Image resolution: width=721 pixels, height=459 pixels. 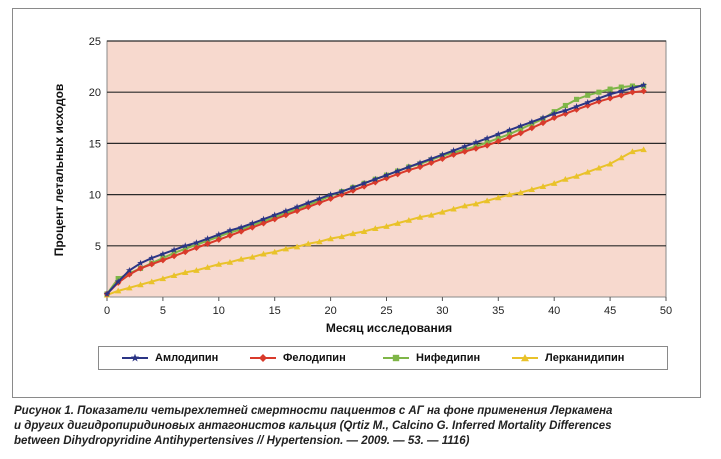 What do you see at coordinates (567, 358) in the screenshot?
I see `legend-item-lercanidipine: Лерканидипин` at bounding box center [567, 358].